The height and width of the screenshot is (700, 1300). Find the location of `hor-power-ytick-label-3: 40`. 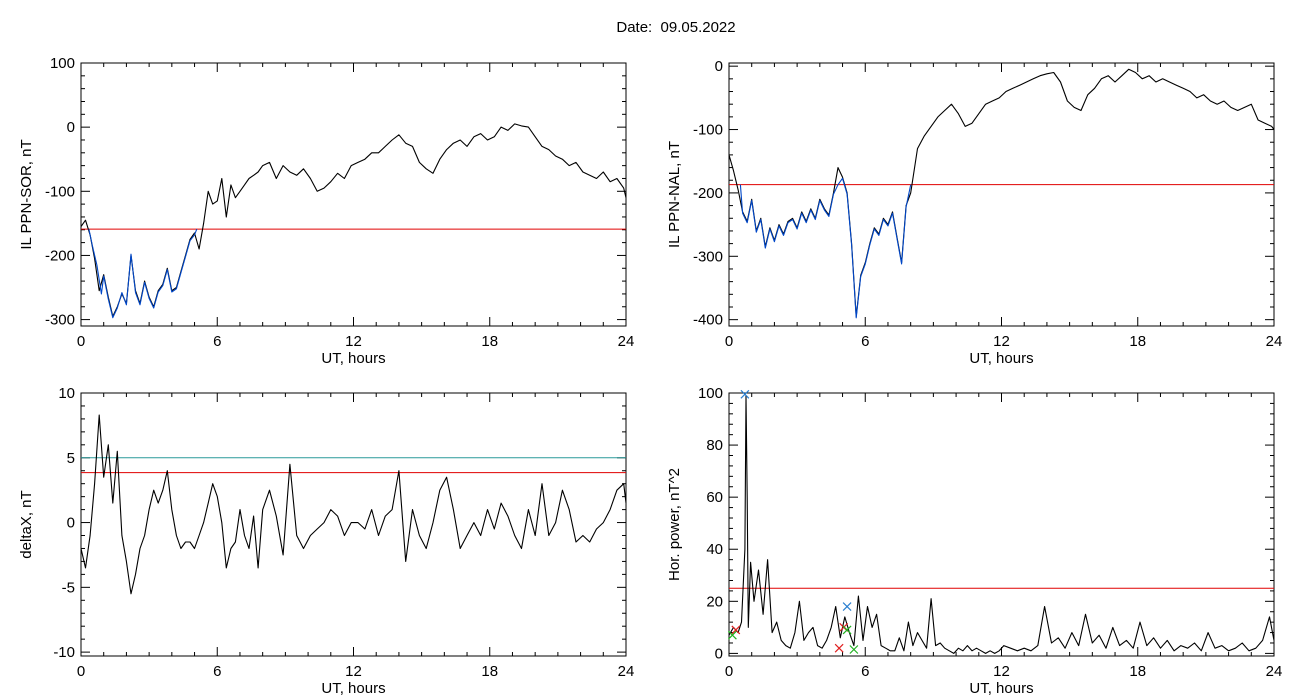

hor-power-ytick-label-3: 40 is located at coordinates (714, 549).